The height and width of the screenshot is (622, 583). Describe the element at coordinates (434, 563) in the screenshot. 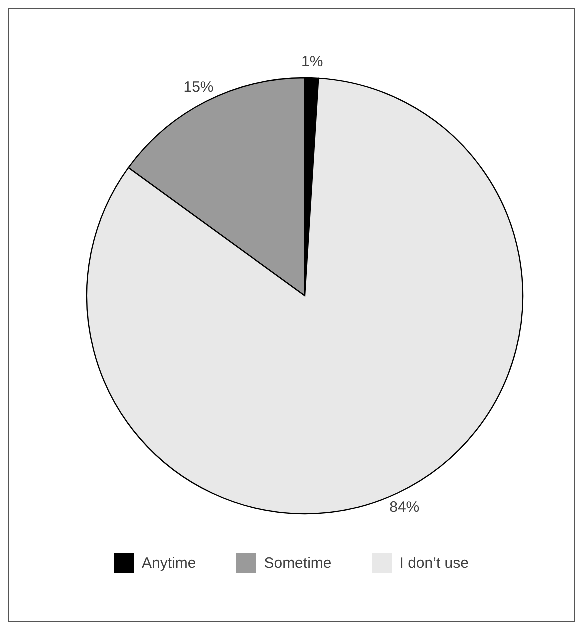

I see `legend-label: I don’t use` at that location.